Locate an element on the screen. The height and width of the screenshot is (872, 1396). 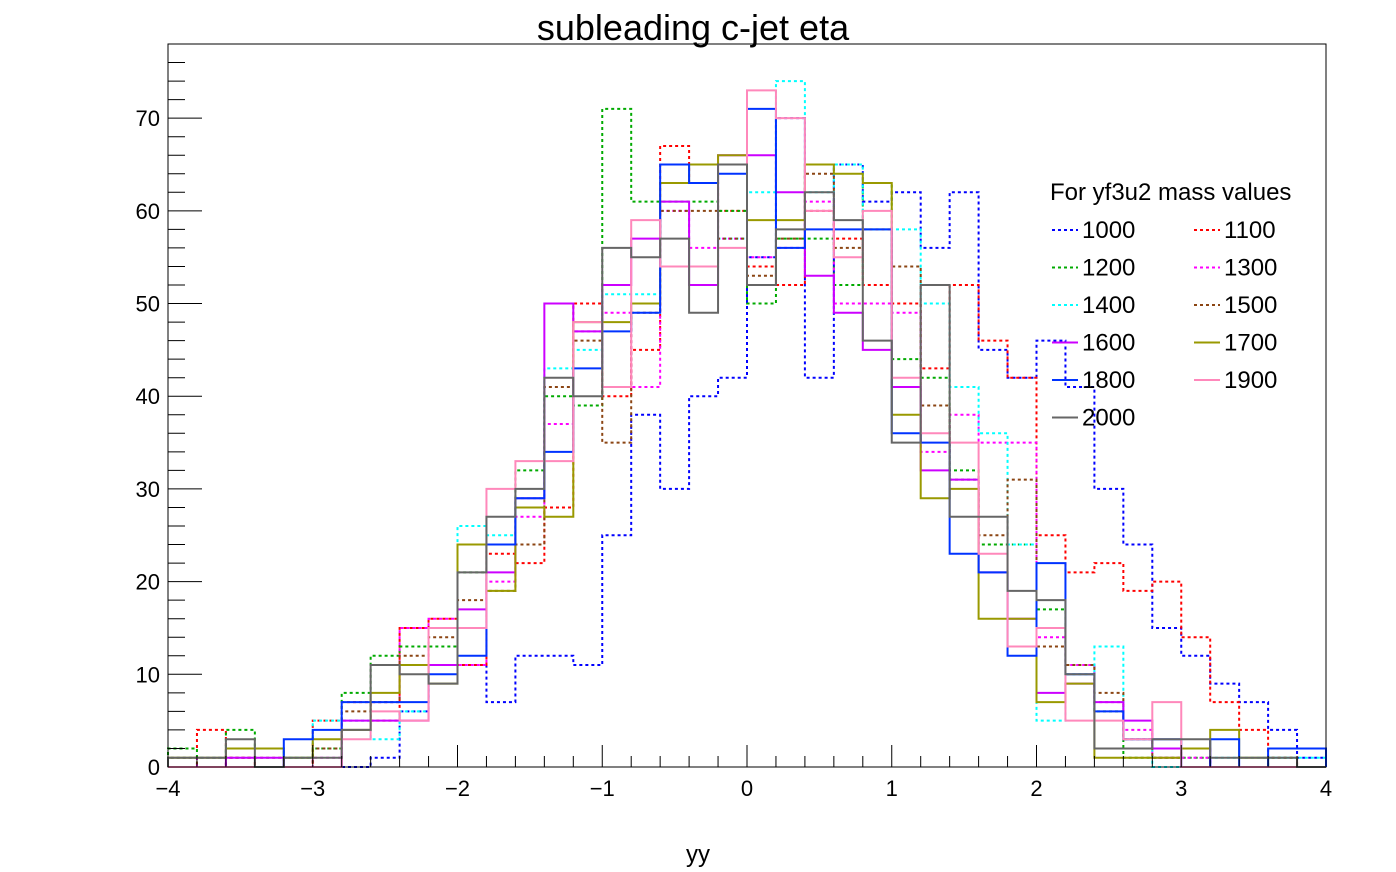
y-tick-label: 60 is located at coordinates (148, 211).